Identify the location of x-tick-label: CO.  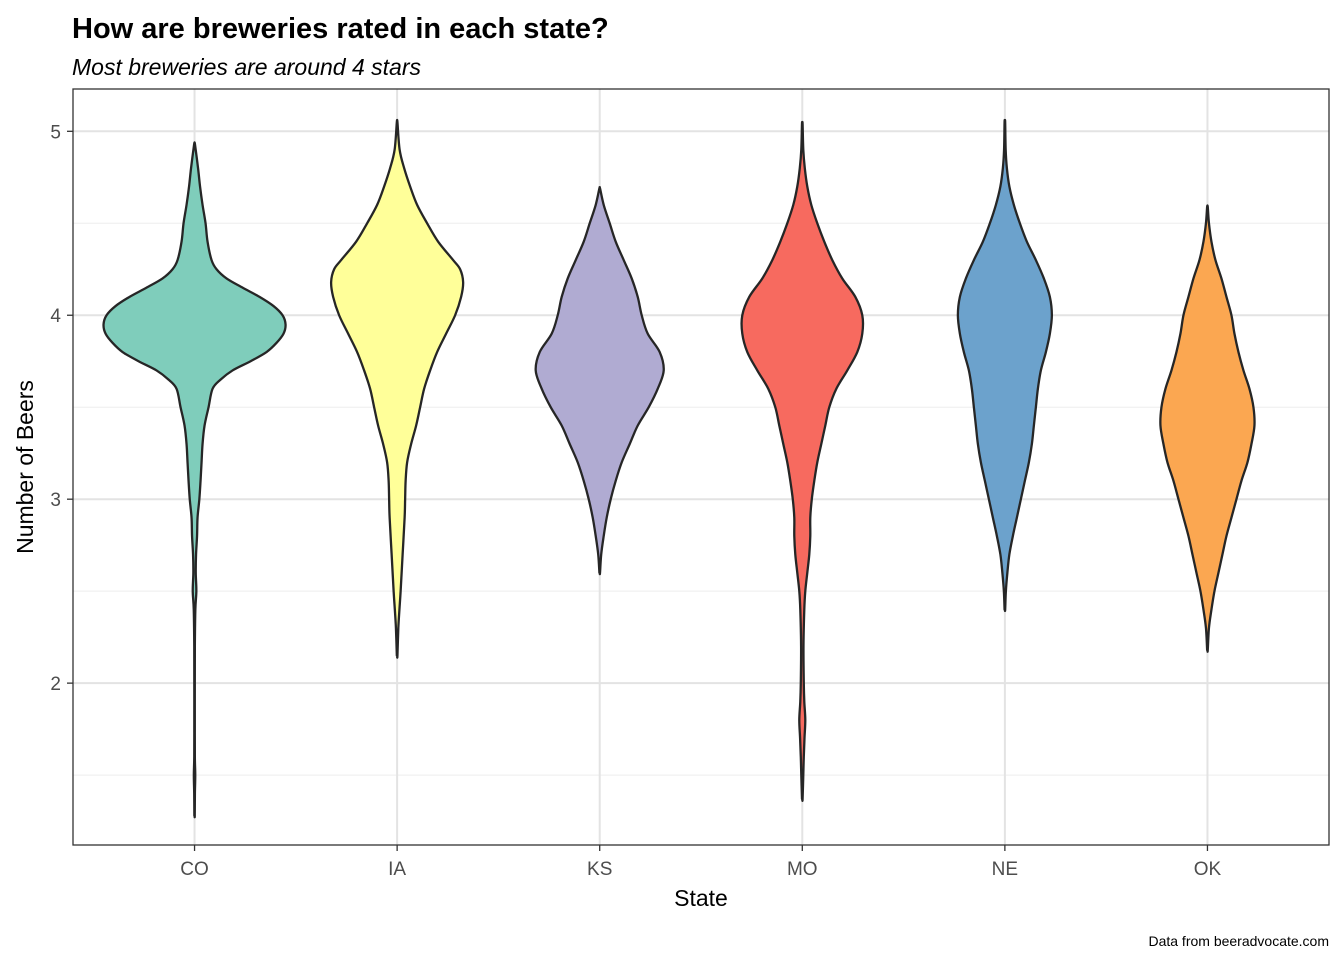
(194, 869).